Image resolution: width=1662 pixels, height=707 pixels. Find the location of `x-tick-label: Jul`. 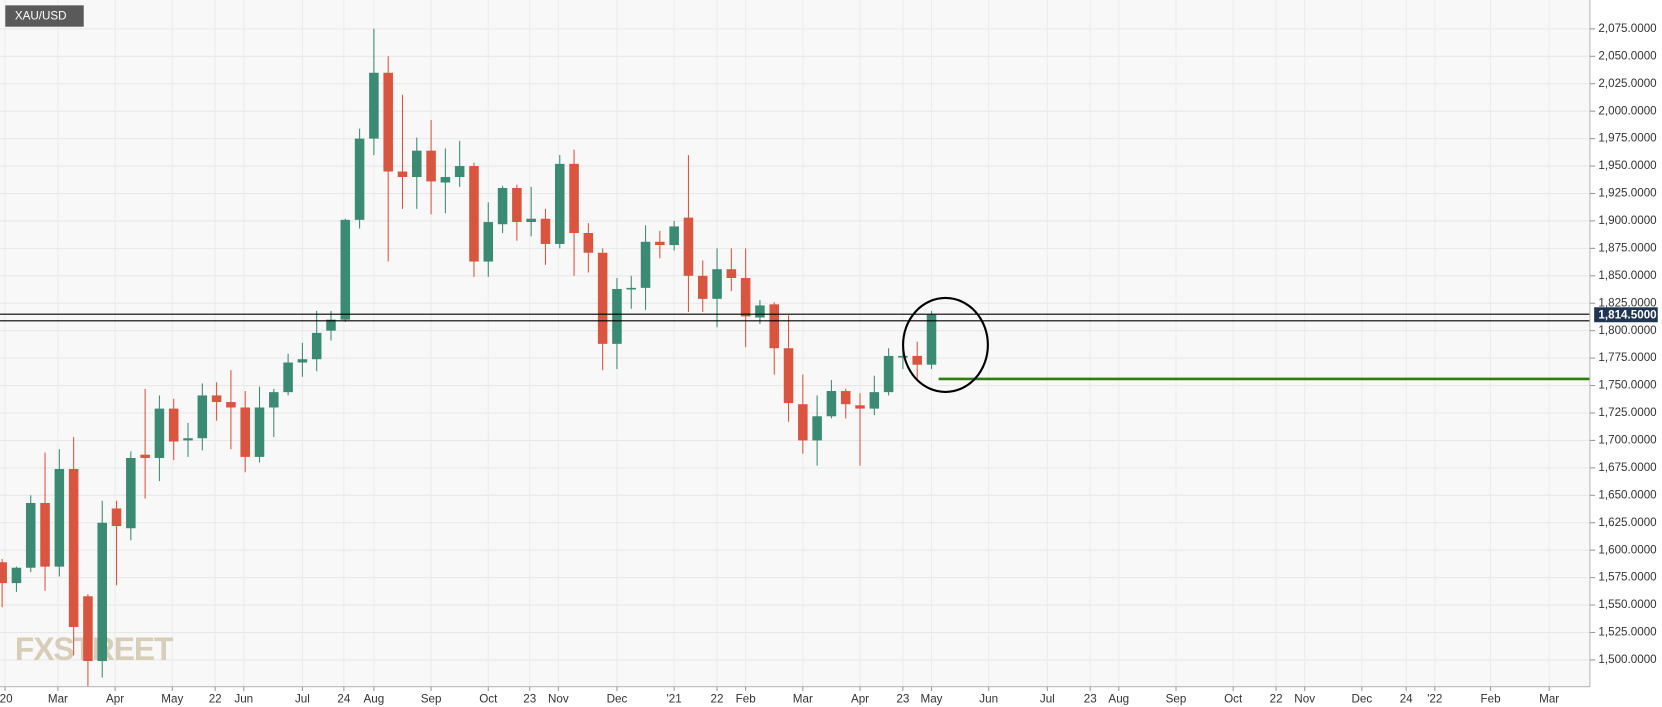

x-tick-label: Jul is located at coordinates (1047, 699).